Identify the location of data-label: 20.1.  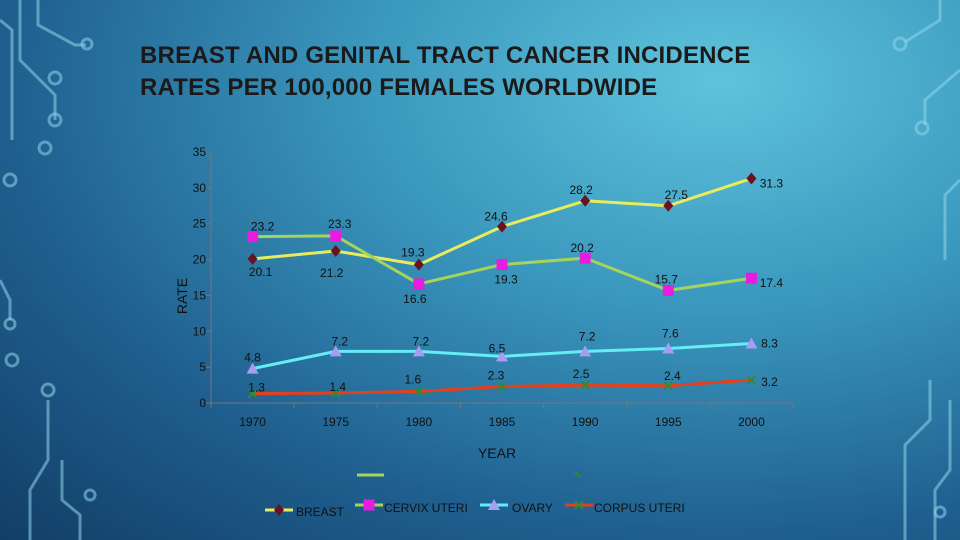
(261, 272).